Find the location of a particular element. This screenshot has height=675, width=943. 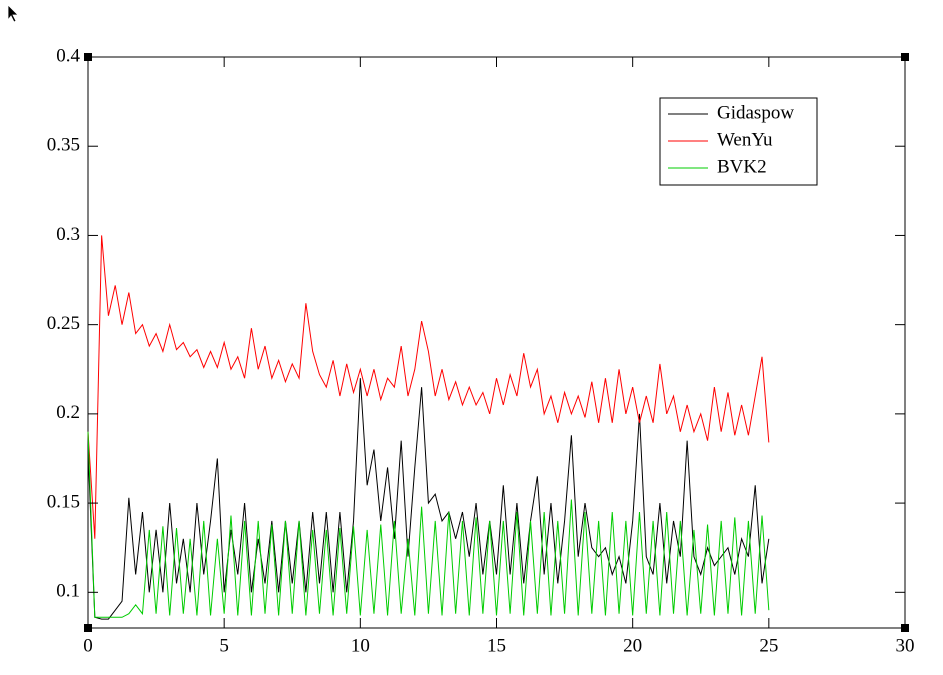

y-tick-label: 0.1 is located at coordinates (68, 591).